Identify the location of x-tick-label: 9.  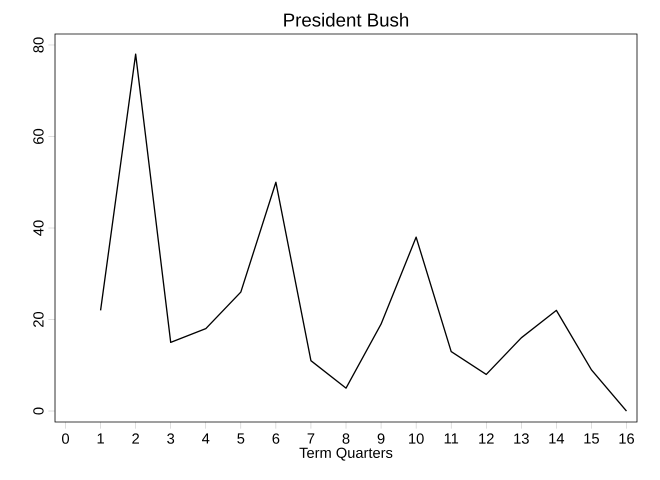
(381, 438).